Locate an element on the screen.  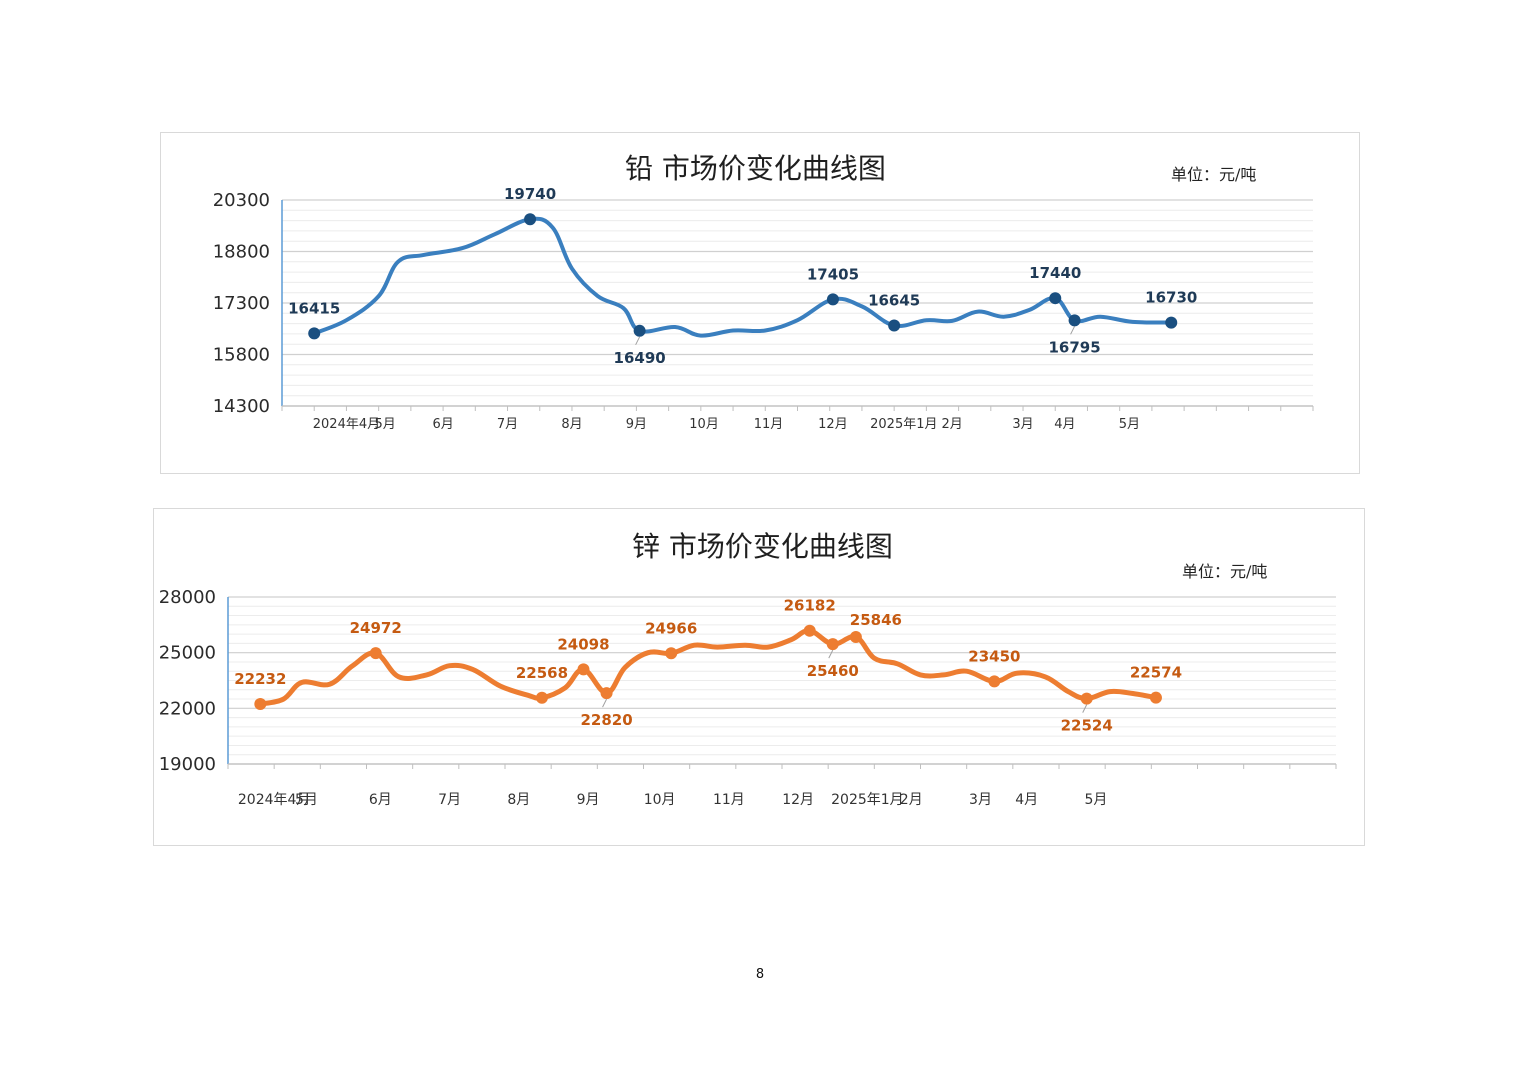
data-label: 24098 is located at coordinates (583, 644).